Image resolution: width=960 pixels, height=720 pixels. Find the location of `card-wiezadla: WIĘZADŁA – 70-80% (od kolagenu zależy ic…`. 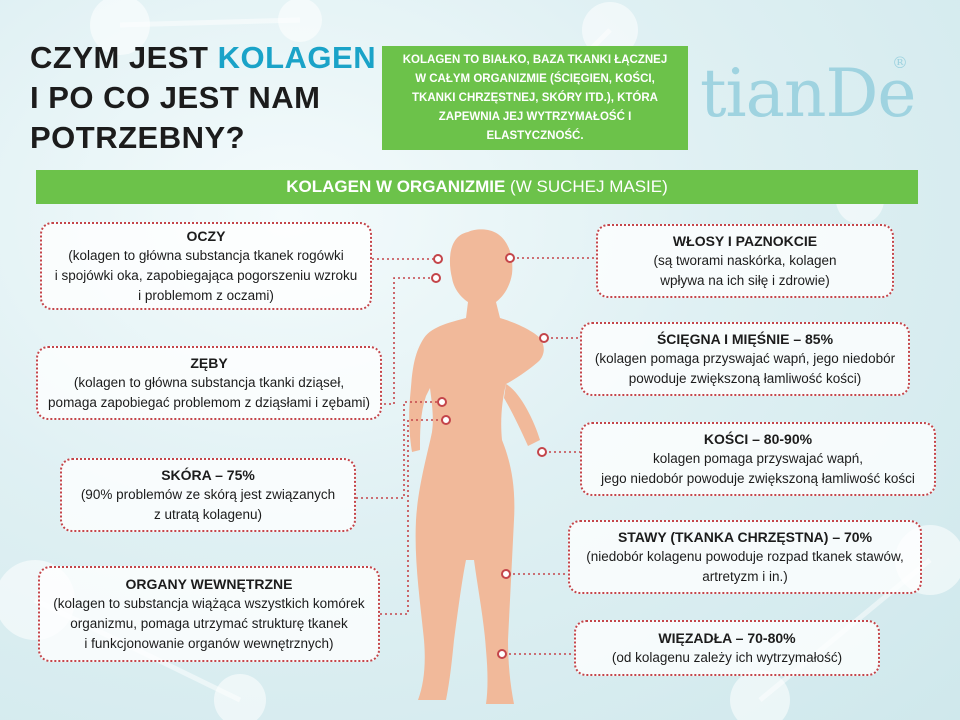

card-wiezadla: WIĘZADŁA – 70-80% (od kolagenu zależy ic… is located at coordinates (727, 648).